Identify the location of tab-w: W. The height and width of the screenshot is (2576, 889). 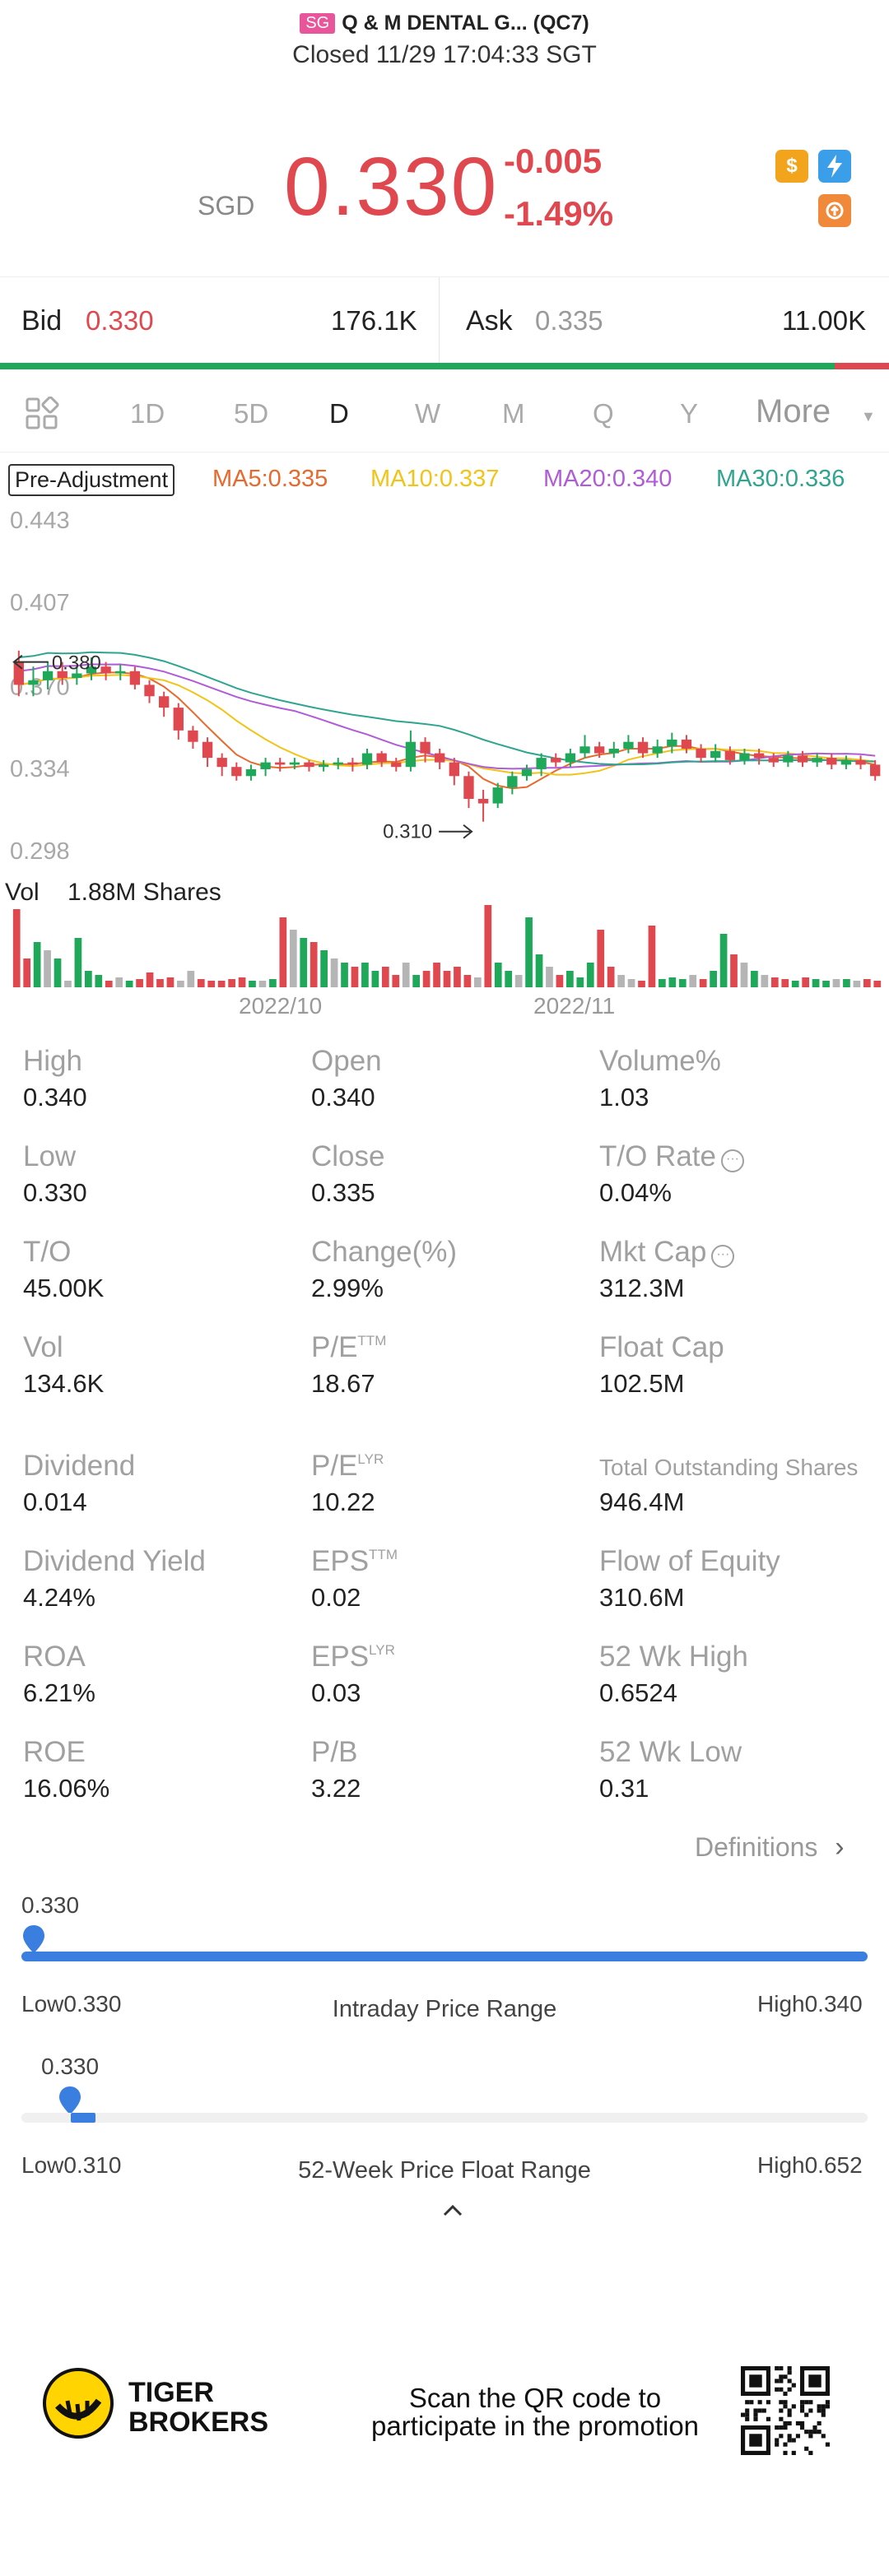
(428, 414).